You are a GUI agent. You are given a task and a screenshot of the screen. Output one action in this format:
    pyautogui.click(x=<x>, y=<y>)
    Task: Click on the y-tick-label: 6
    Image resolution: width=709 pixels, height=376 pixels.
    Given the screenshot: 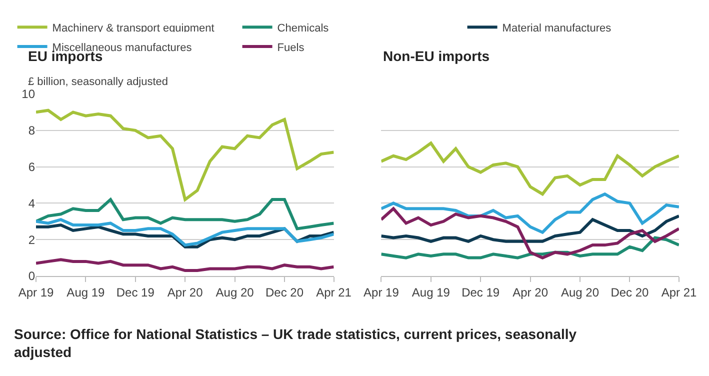 What is the action you would take?
    pyautogui.click(x=32, y=167)
    